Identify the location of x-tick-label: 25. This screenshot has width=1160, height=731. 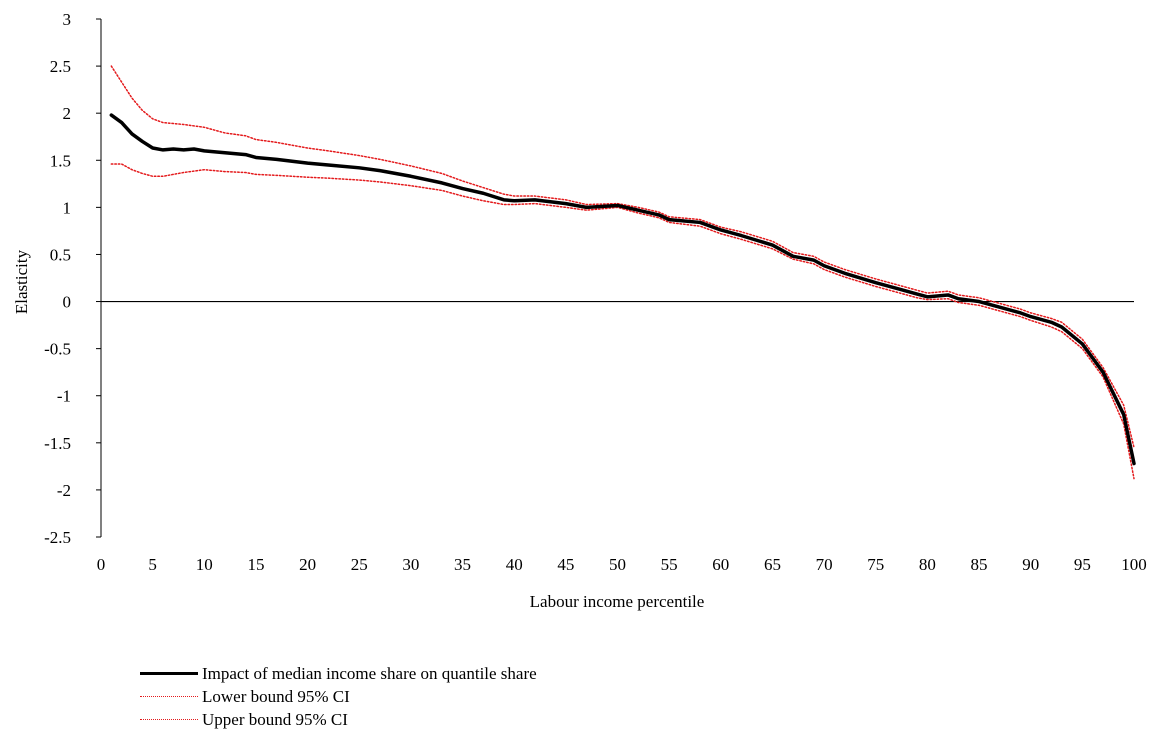
(359, 564).